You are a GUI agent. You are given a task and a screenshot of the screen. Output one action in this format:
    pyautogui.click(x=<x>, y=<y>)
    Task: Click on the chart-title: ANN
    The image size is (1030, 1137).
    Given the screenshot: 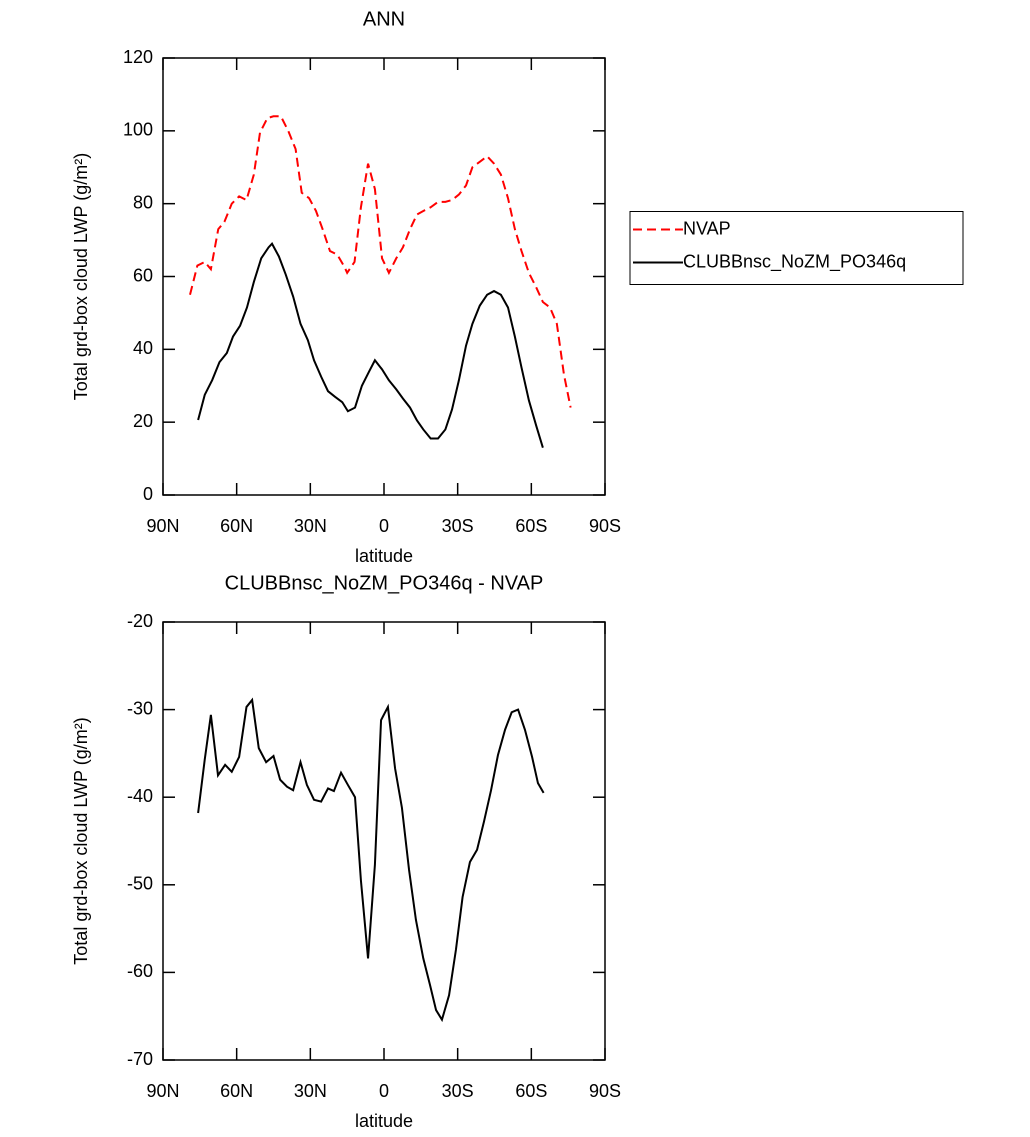 What is the action you would take?
    pyautogui.click(x=384, y=19)
    